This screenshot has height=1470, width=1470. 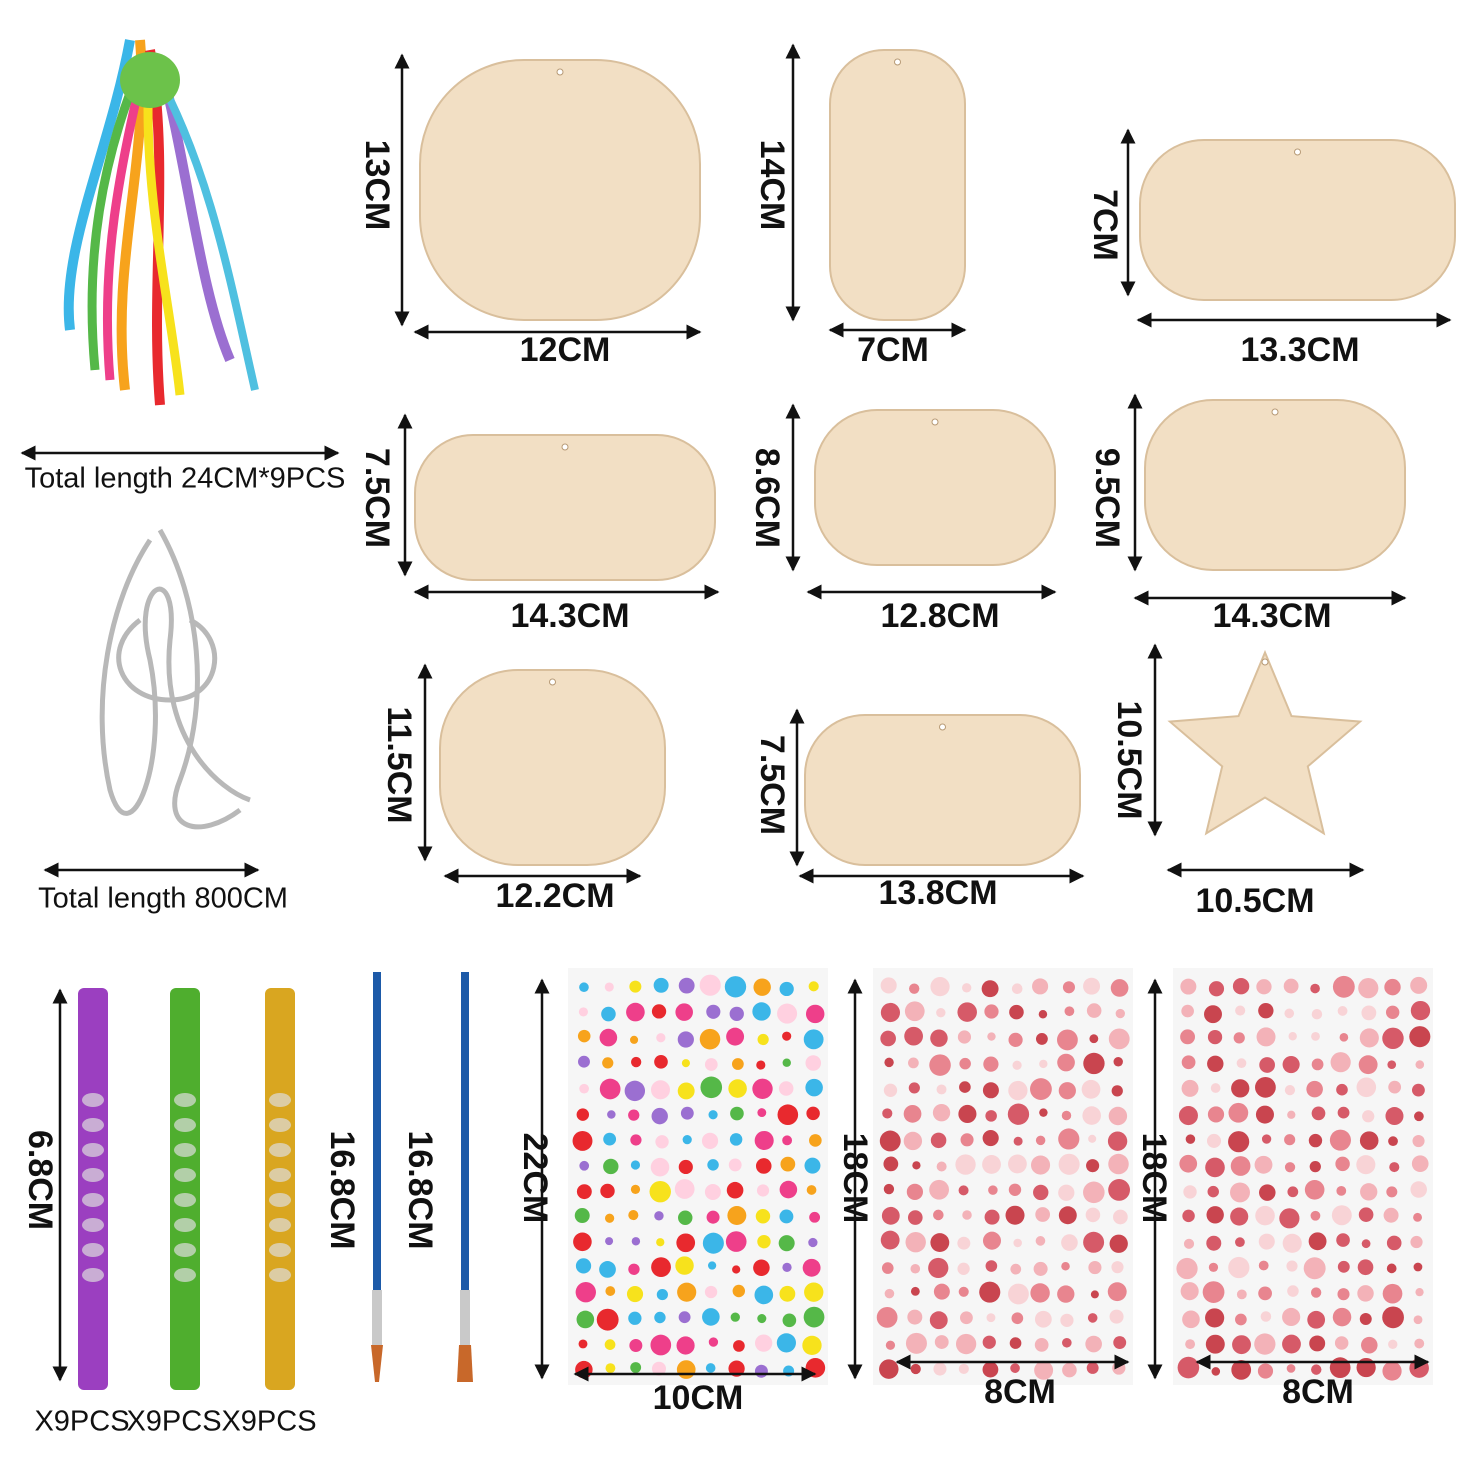 I want to click on wood-ornament, so click(x=560, y=190).